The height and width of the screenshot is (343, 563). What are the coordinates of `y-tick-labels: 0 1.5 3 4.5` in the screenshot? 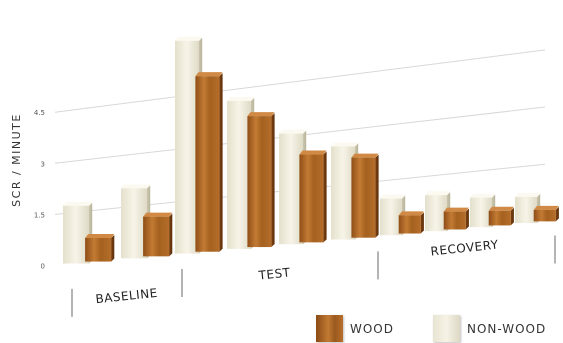 It's located at (39, 189).